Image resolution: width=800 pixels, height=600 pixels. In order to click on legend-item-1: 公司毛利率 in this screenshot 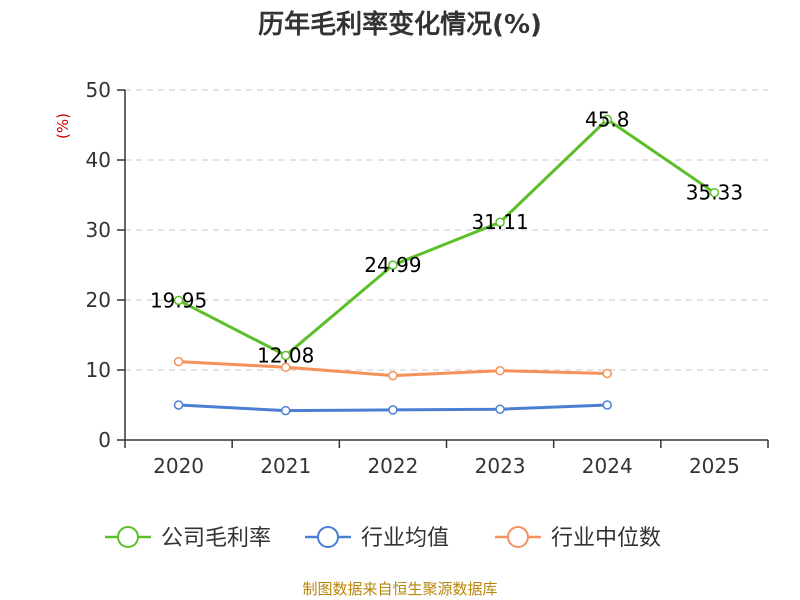, I will do `click(188, 538)`.